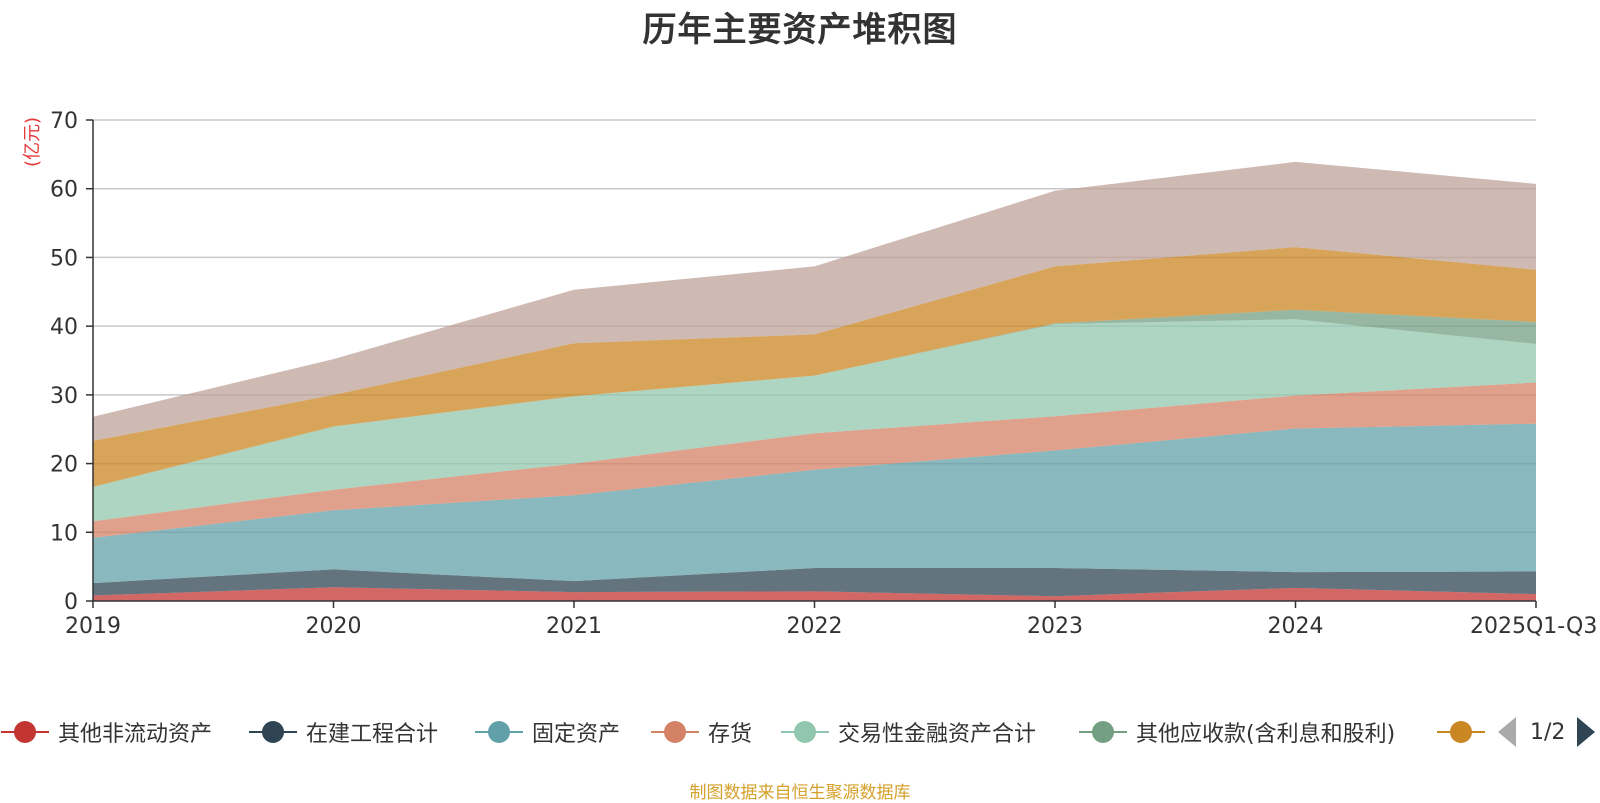  Describe the element at coordinates (64, 396) in the screenshot. I see `y-tick-label: 30` at that location.